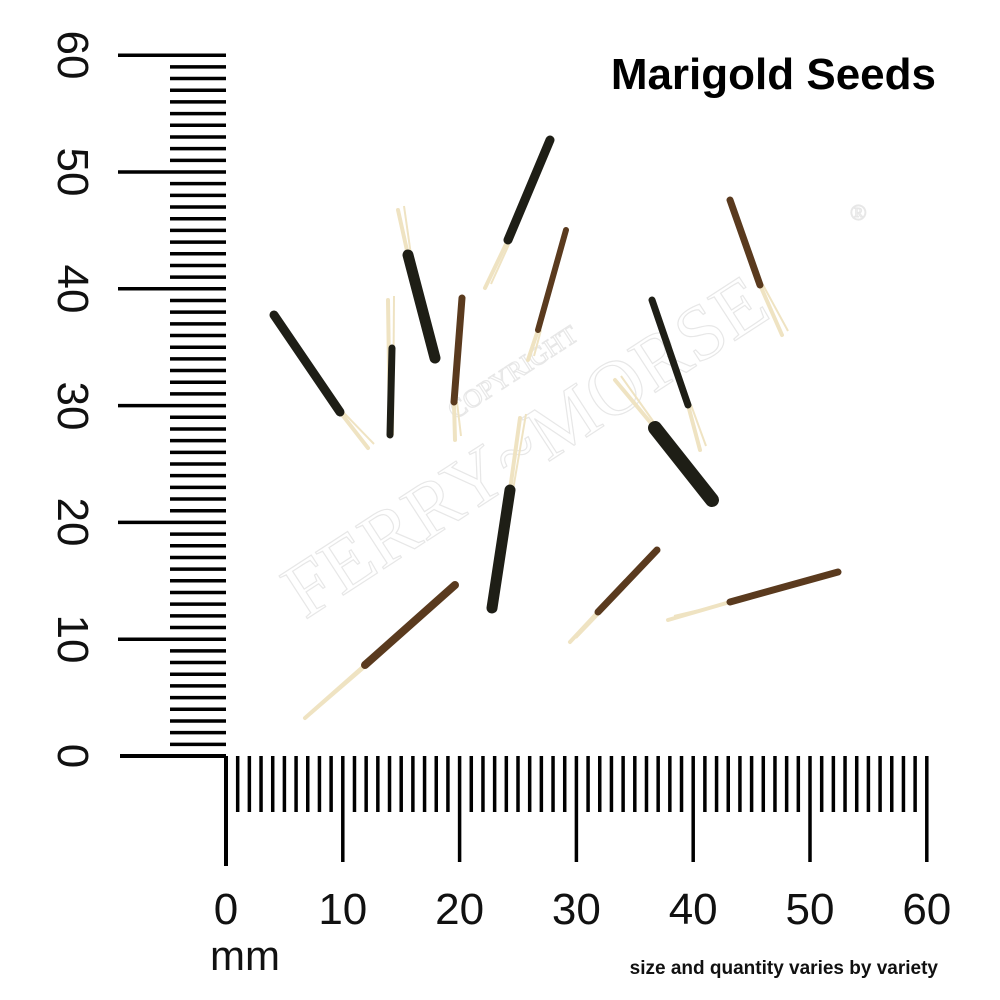 The image size is (1000, 1000). Describe the element at coordinates (72, 639) in the screenshot. I see `y-tick-label: 10` at that location.